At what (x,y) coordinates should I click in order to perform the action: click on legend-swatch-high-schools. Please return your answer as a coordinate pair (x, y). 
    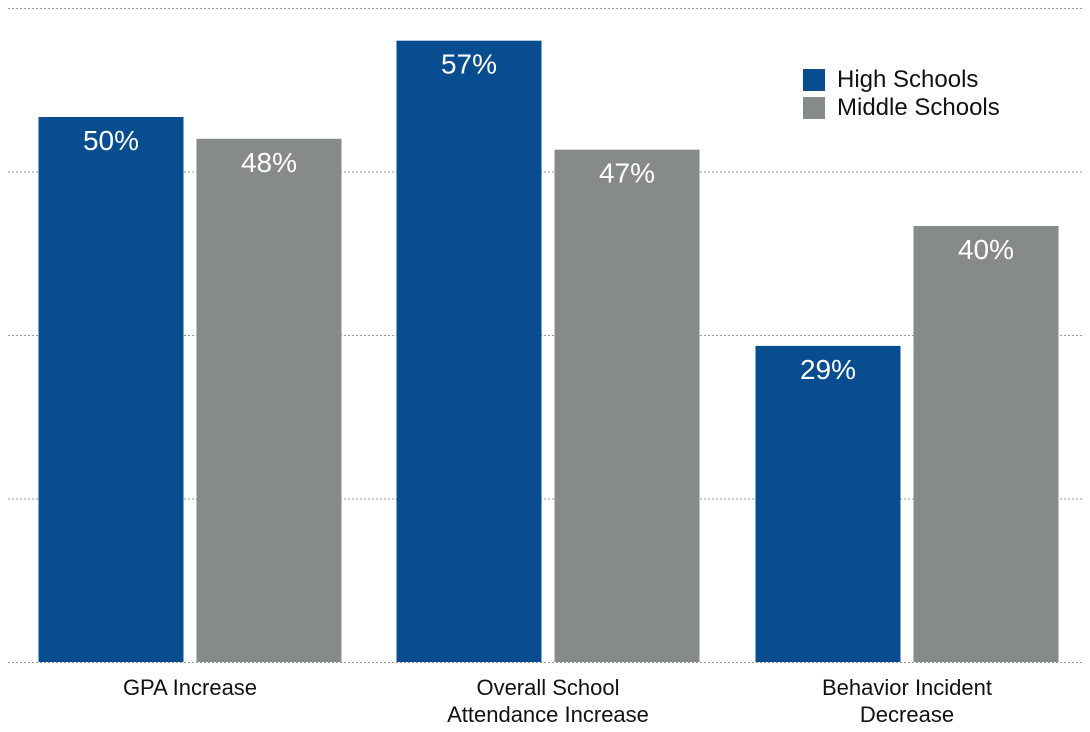
    Looking at the image, I should click on (814, 80).